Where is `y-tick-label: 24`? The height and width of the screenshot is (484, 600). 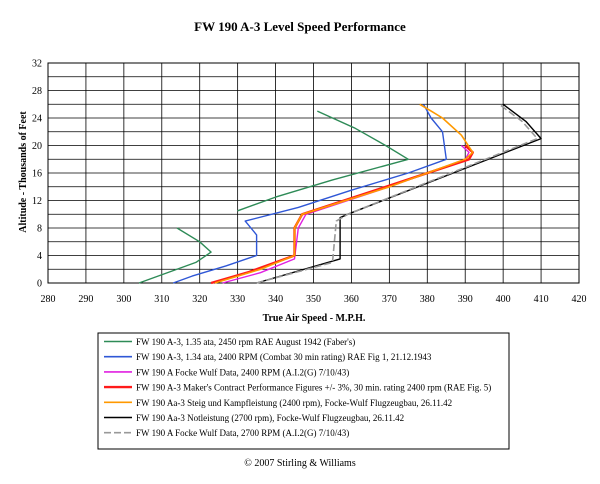
y-tick-label: 24 is located at coordinates (37, 119).